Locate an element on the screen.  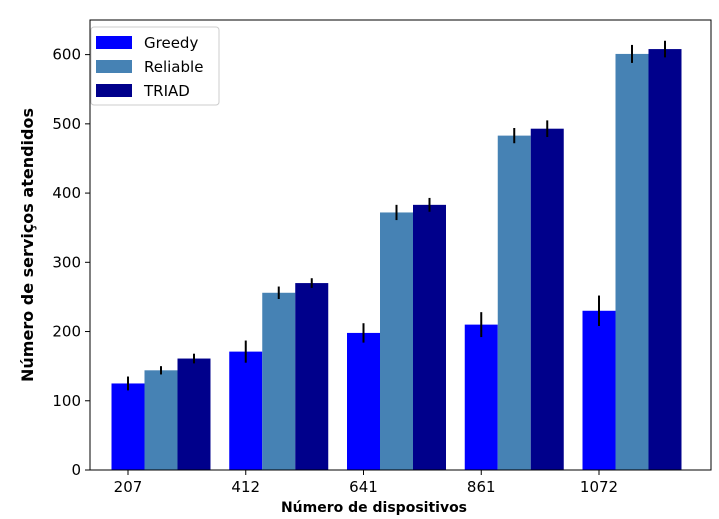
legend: Greedy Reliable TRIAD is located at coordinates (155, 66).